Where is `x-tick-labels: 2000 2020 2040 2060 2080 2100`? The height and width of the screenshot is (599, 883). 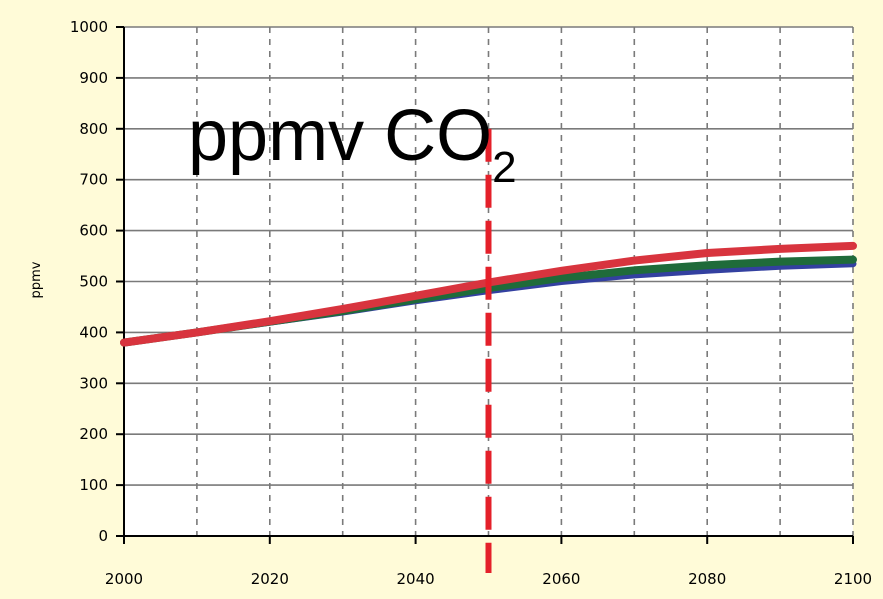
x-tick-labels: 2000 2020 2040 2060 2080 2100 is located at coordinates (488, 562).